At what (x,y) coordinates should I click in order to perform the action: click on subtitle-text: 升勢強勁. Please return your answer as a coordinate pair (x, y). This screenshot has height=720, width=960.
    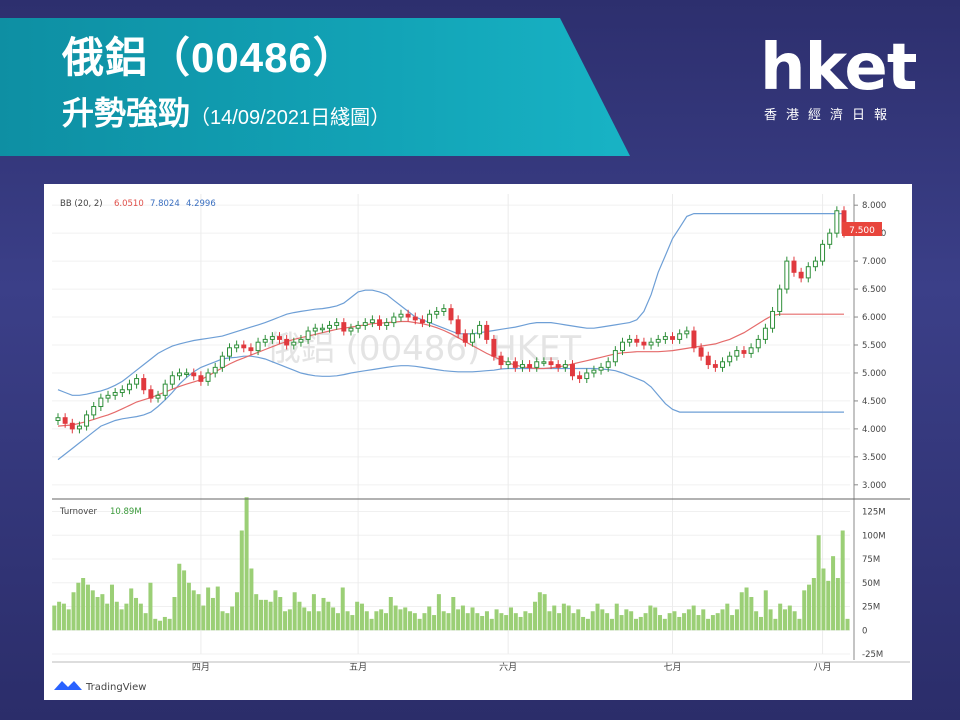
    Looking at the image, I should click on (126, 113).